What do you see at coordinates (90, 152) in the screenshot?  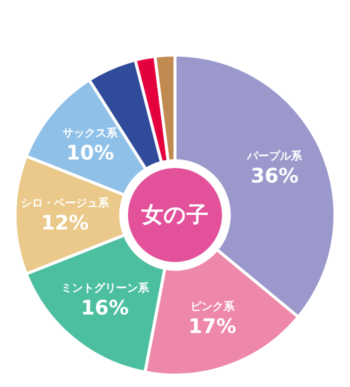 I see `data-label: 10%` at bounding box center [90, 152].